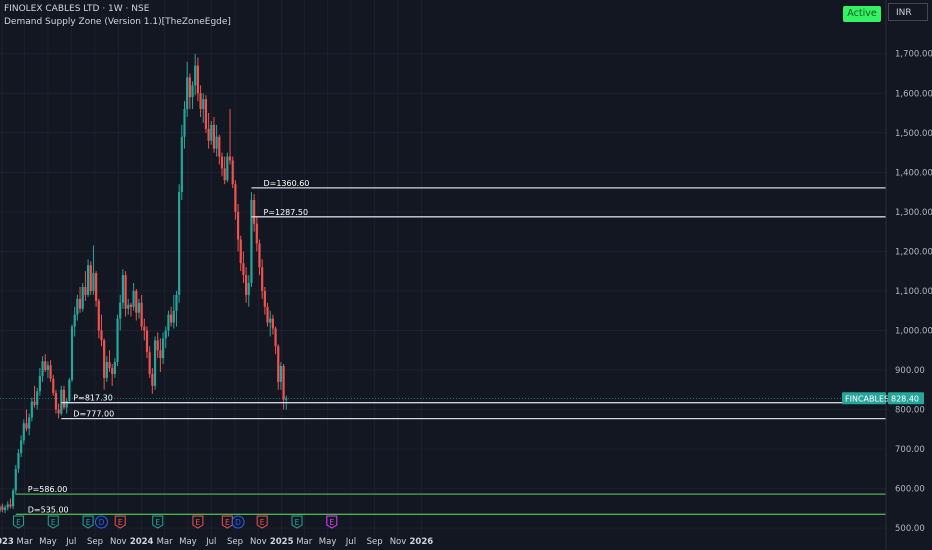 This screenshot has width=932, height=550. What do you see at coordinates (910, 490) in the screenshot?
I see `y-tick-label: 600.00` at bounding box center [910, 490].